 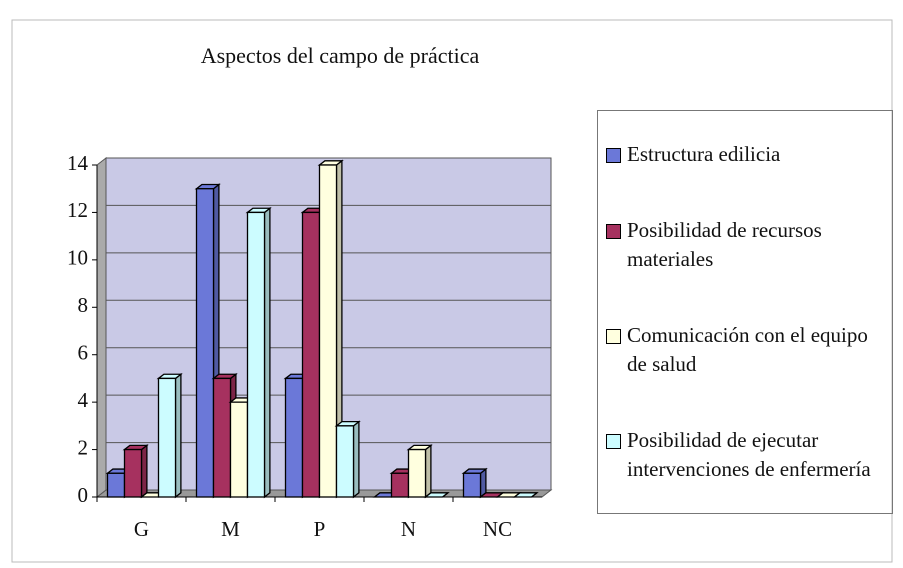 I want to click on y-tick-label: 2, so click(x=83, y=447).